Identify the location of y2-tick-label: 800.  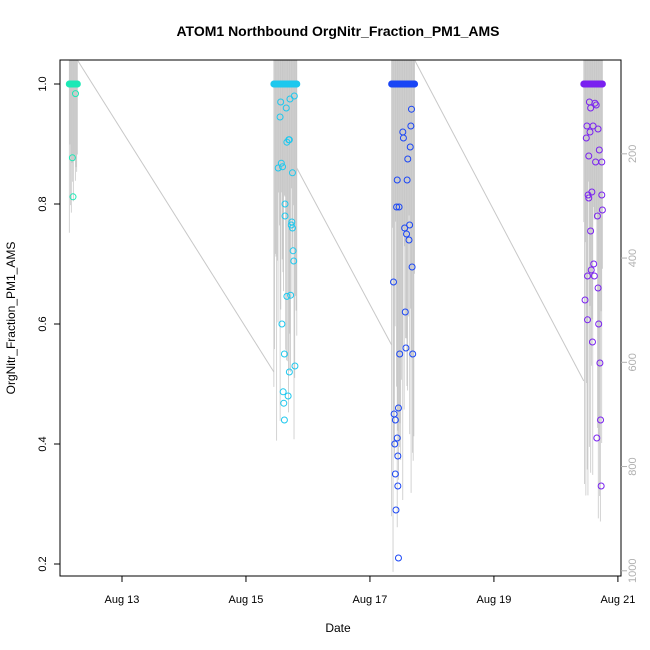
(633, 466).